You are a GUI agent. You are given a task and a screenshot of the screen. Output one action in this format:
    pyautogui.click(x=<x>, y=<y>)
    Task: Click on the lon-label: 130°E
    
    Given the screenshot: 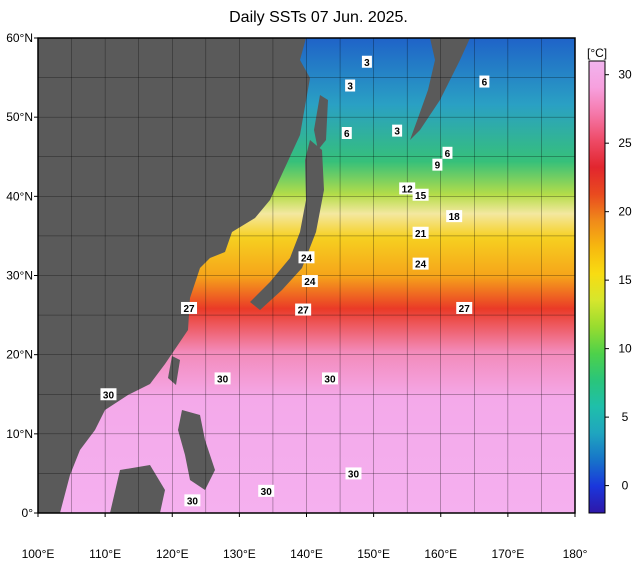 What is the action you would take?
    pyautogui.click(x=239, y=554)
    